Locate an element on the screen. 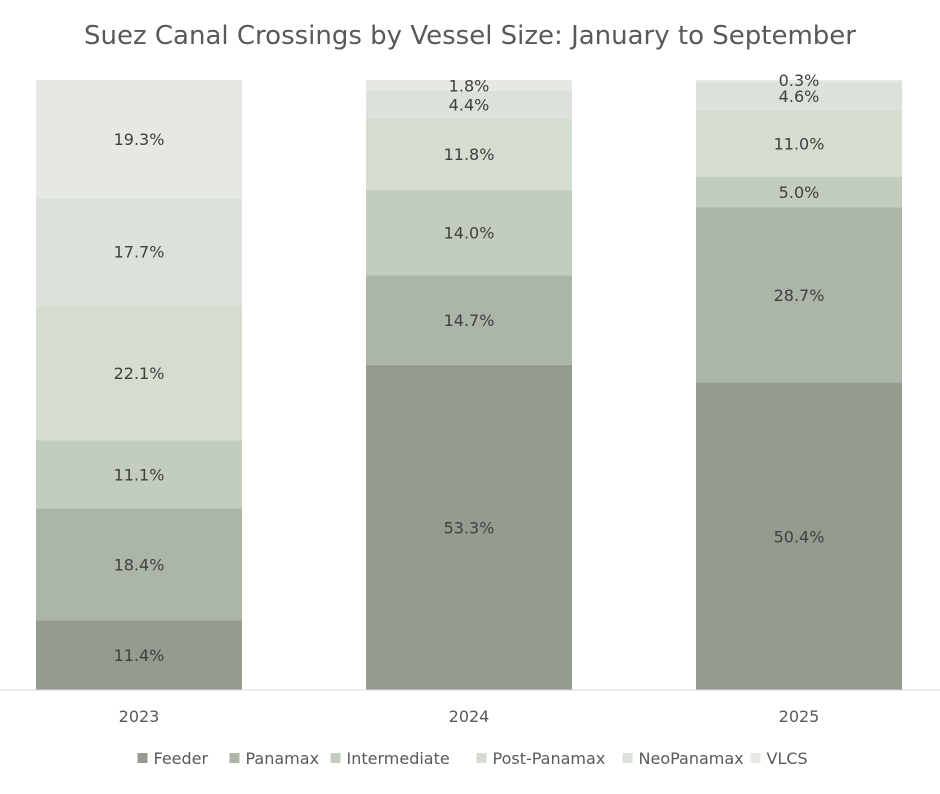 Image resolution: width=940 pixels, height=794 pixels. bar-2025-feeder is located at coordinates (799, 536).